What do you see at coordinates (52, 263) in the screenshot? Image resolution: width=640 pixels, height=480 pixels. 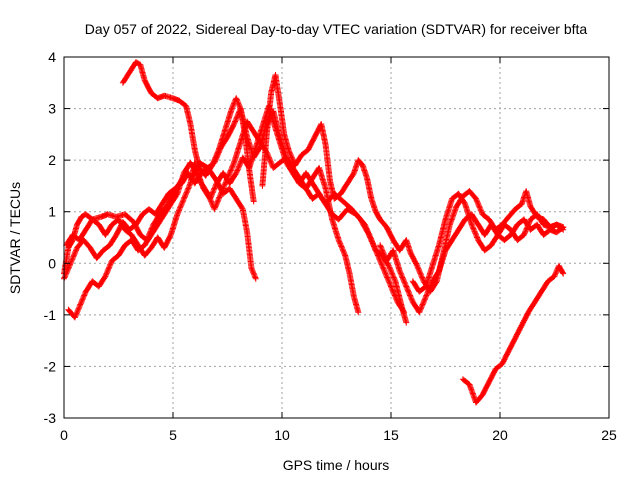 I see `y-tick-label: 0` at bounding box center [52, 263].